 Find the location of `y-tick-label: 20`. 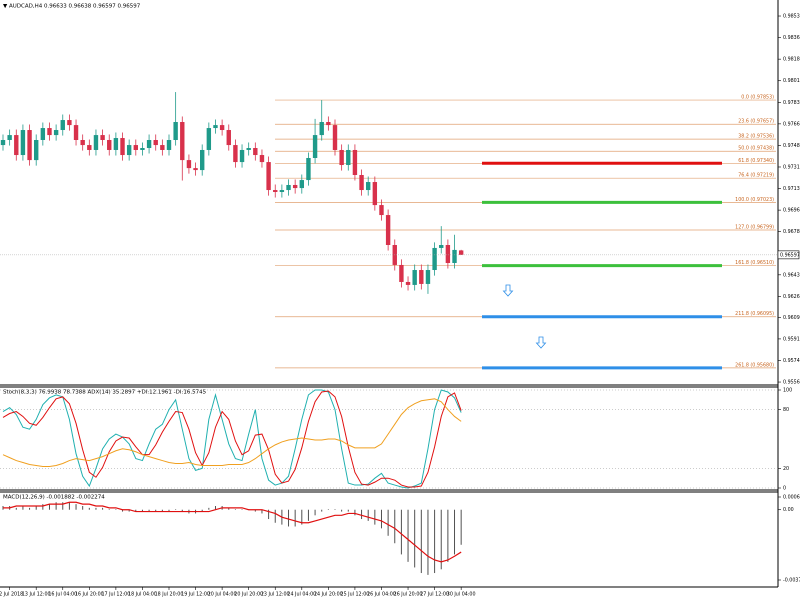

y-tick-label: 20 is located at coordinates (786, 469).